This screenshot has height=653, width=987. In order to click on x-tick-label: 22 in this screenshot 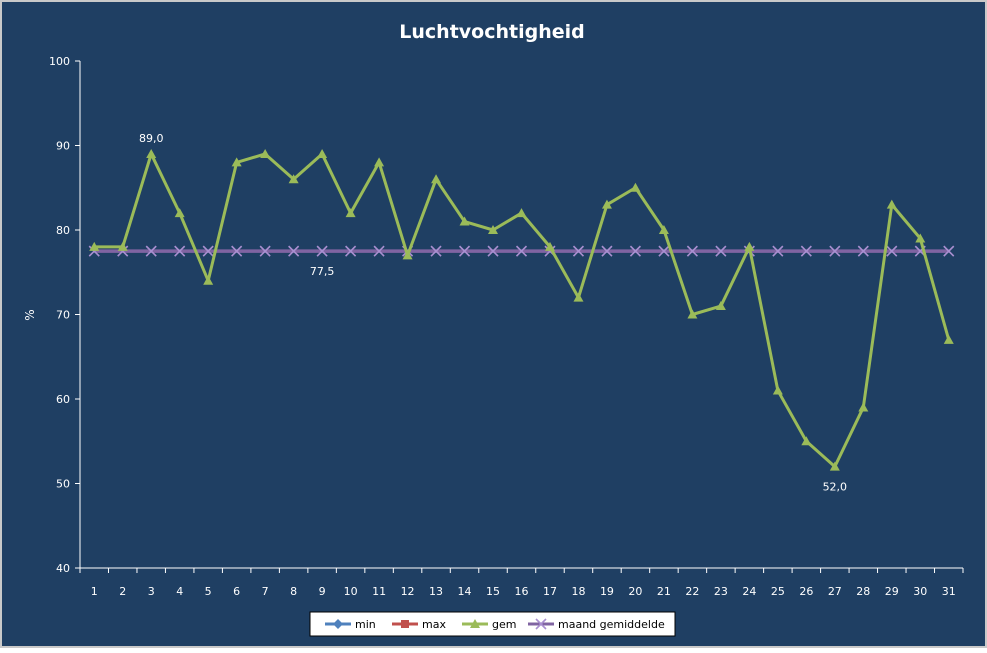, I will do `click(692, 591)`.